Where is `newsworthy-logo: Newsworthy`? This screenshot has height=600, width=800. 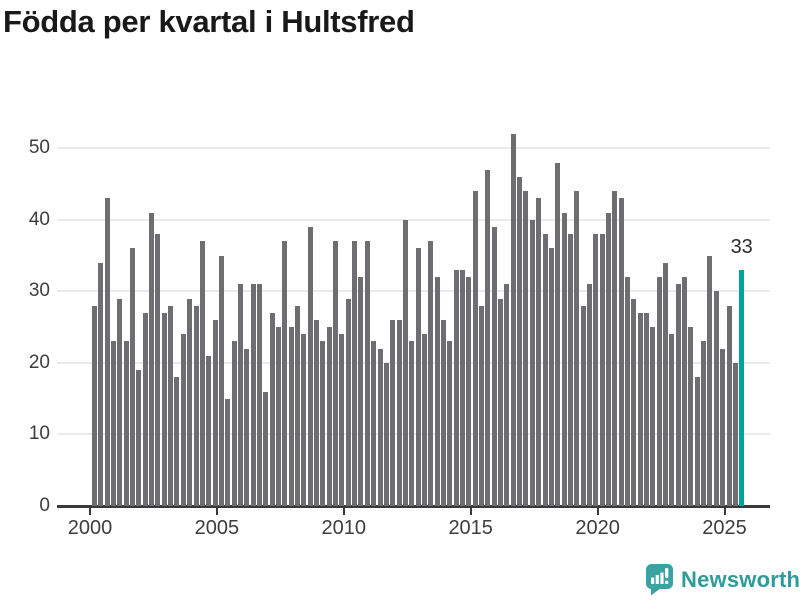 newsworthy-logo: Newsworthy is located at coordinates (722, 580).